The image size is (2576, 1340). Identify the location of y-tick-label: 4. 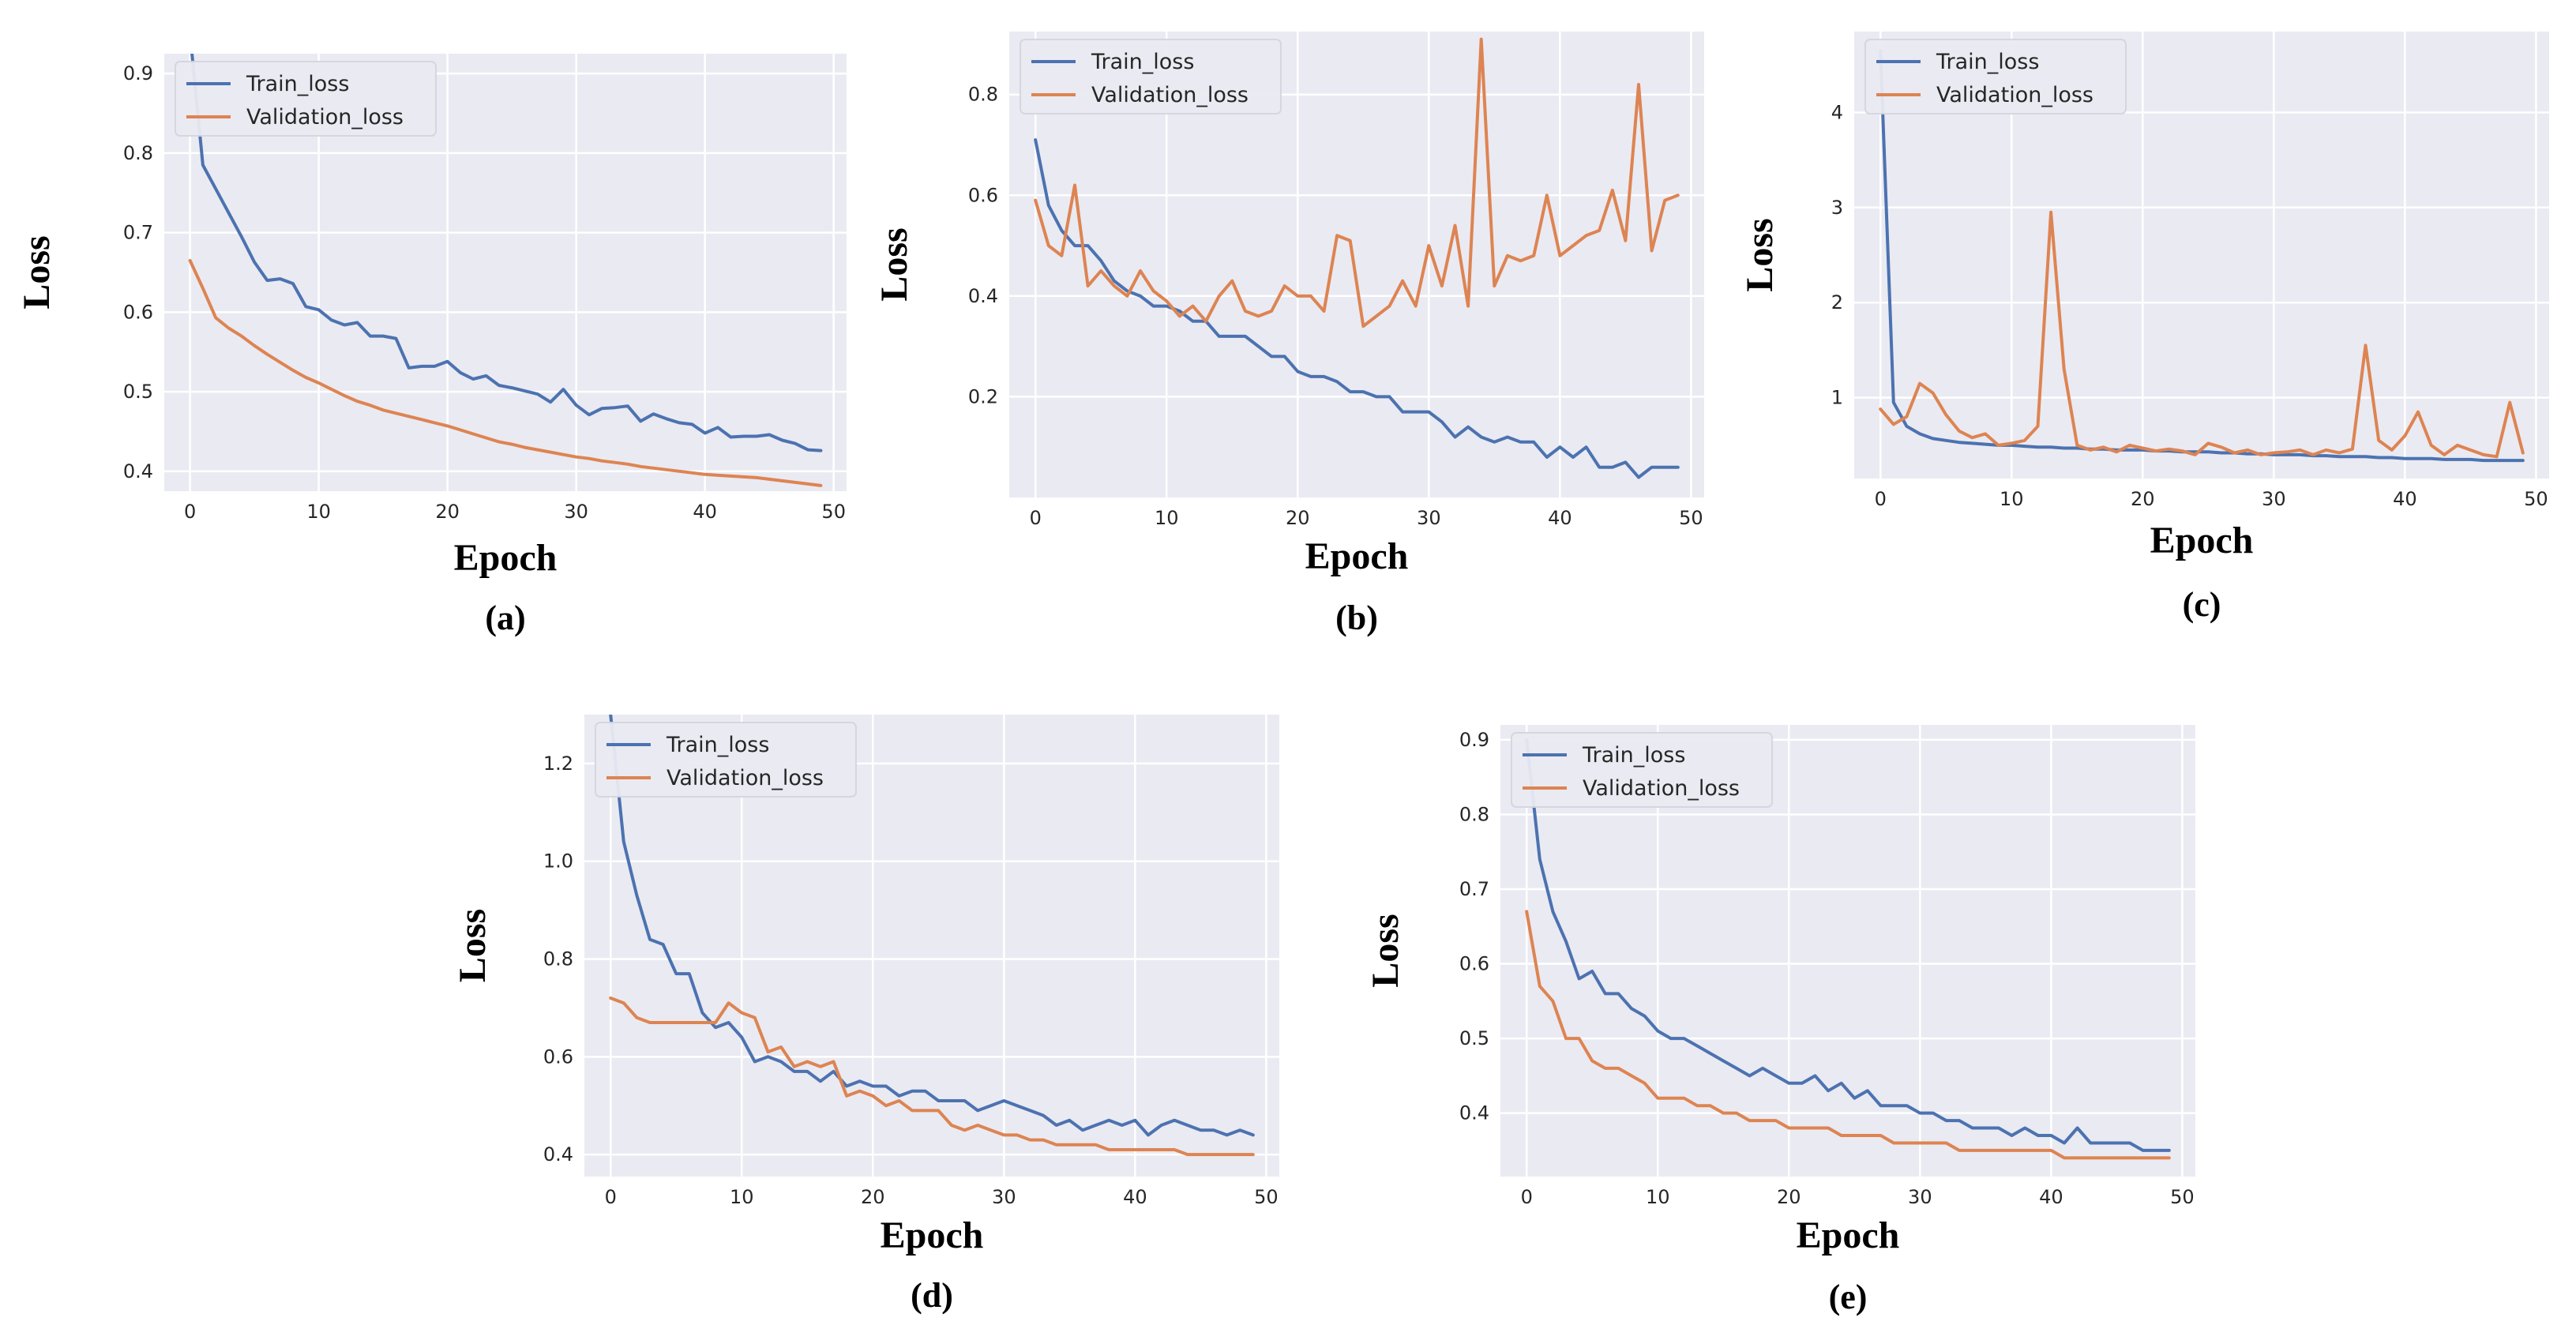
(1837, 112).